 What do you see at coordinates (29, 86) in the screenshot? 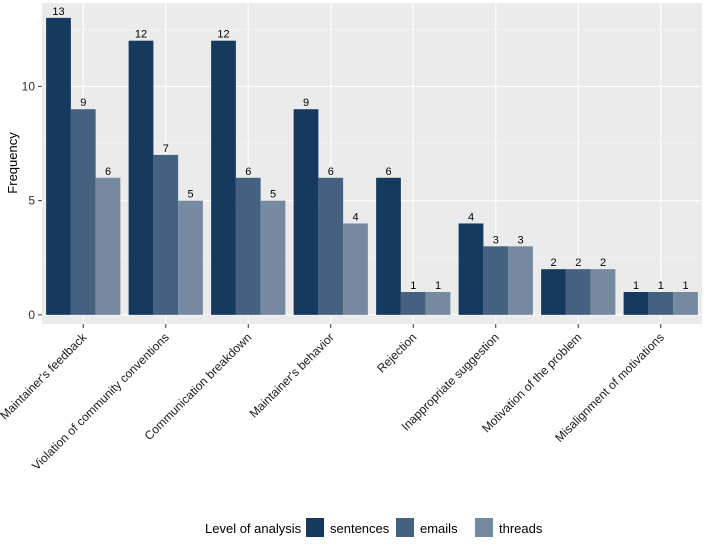
I see `y-tick-label: 10` at bounding box center [29, 86].